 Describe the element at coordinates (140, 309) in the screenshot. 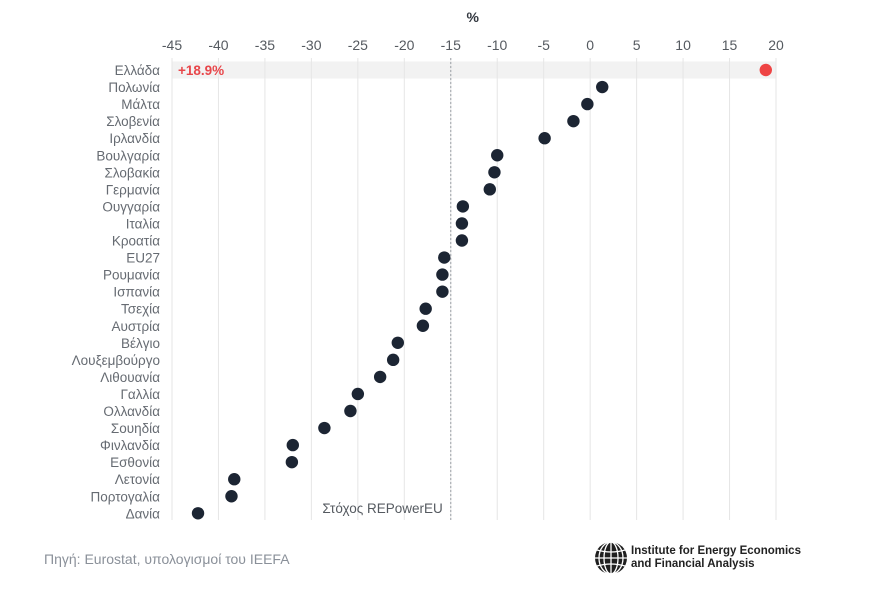

I see `category-label: Τσεχία` at that location.